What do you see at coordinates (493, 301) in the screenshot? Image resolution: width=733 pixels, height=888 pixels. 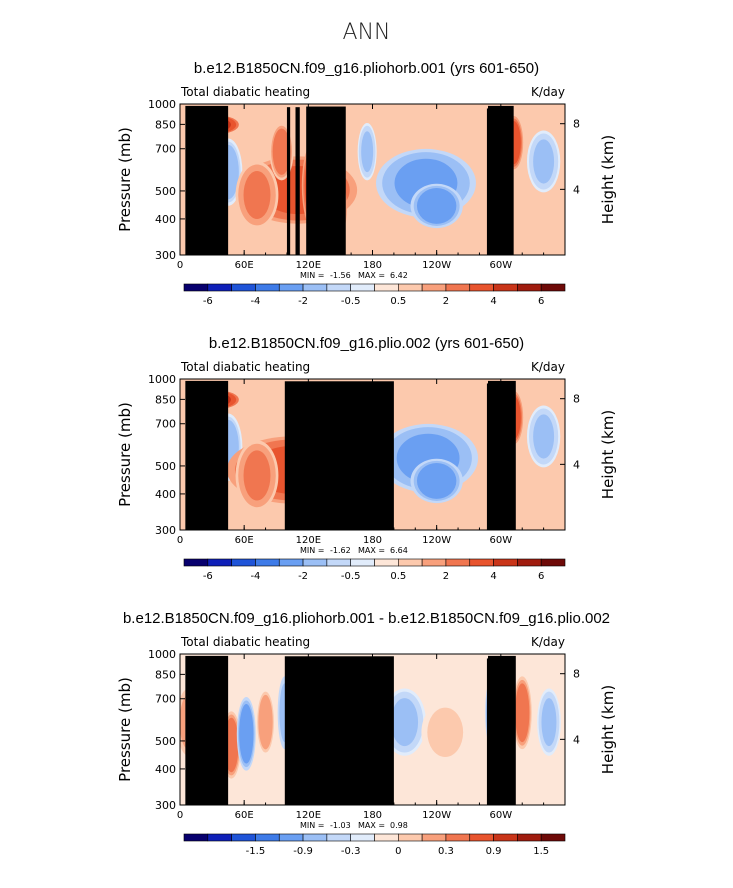 I see `colorbar-label: 4` at bounding box center [493, 301].